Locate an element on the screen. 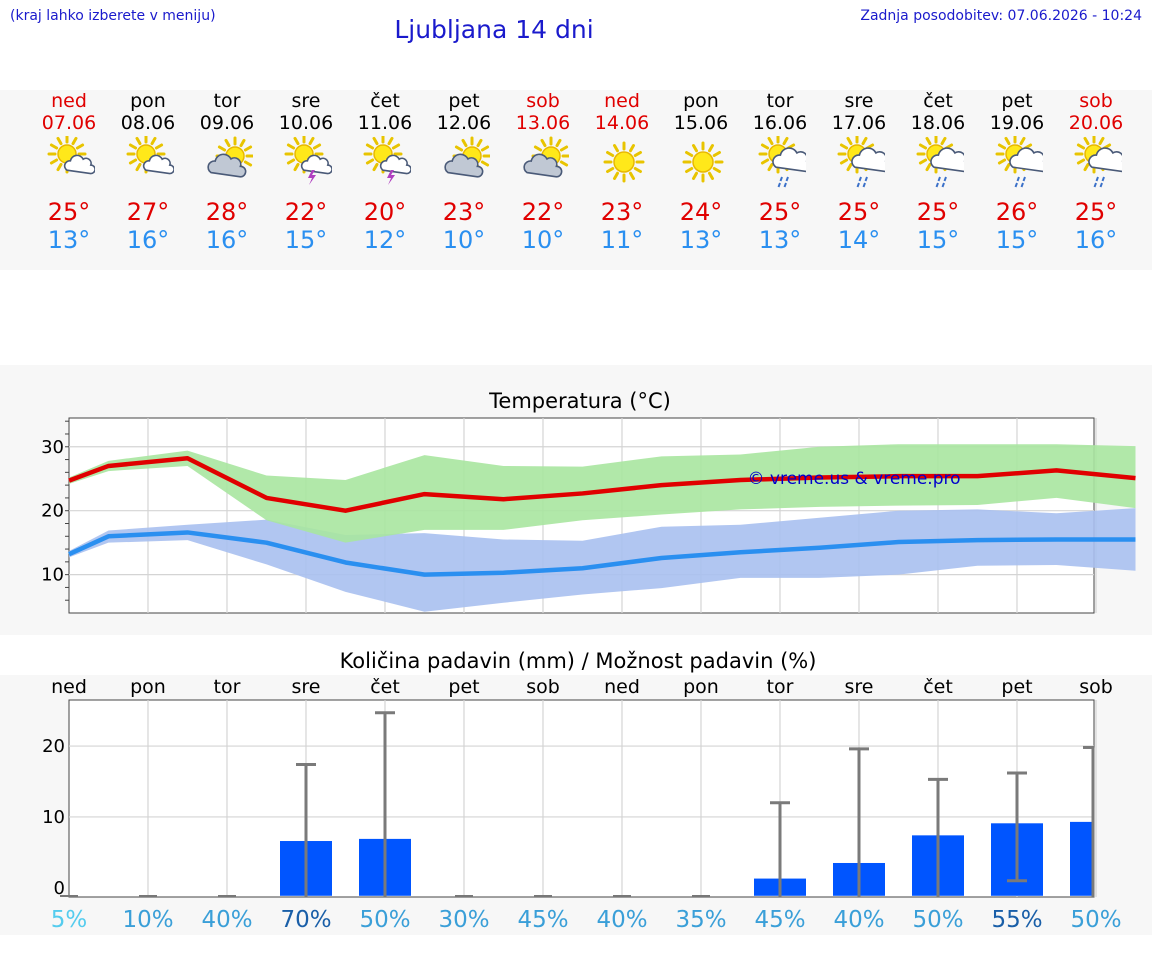 Image resolution: width=1152 pixels, height=975 pixels. precipitation-probability: 35% is located at coordinates (700, 920).